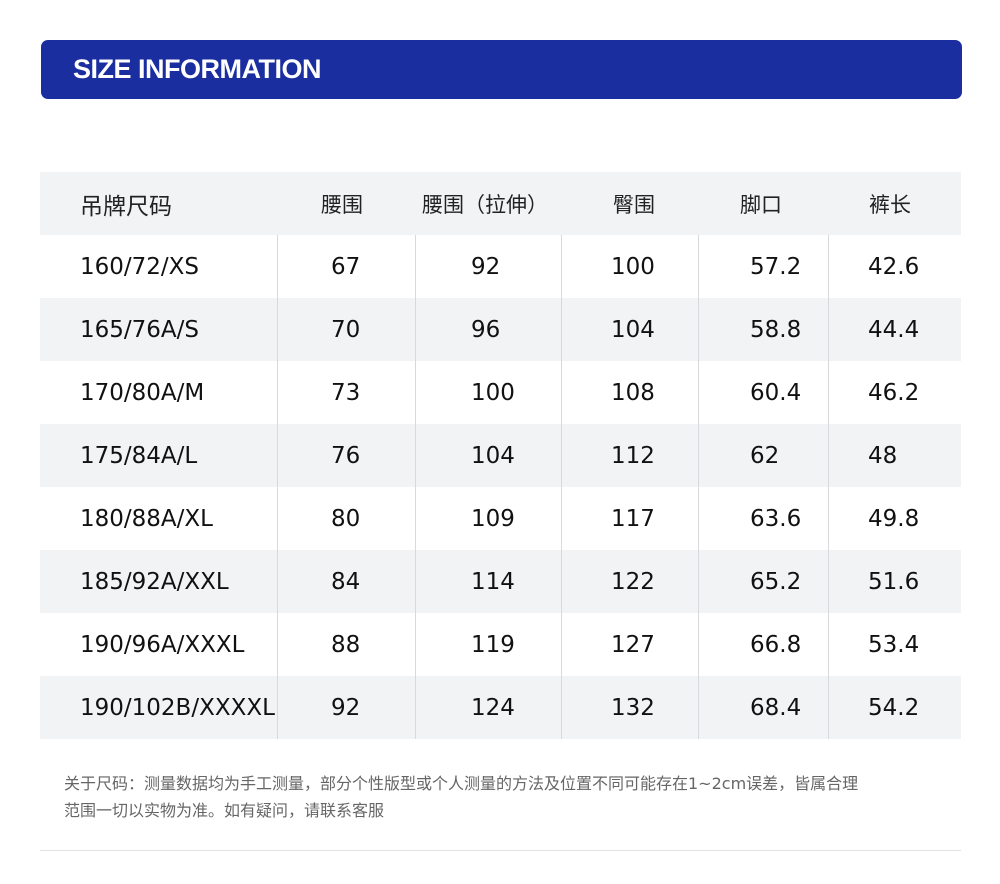 The height and width of the screenshot is (884, 1000). I want to click on waist-cell: 73, so click(346, 392).